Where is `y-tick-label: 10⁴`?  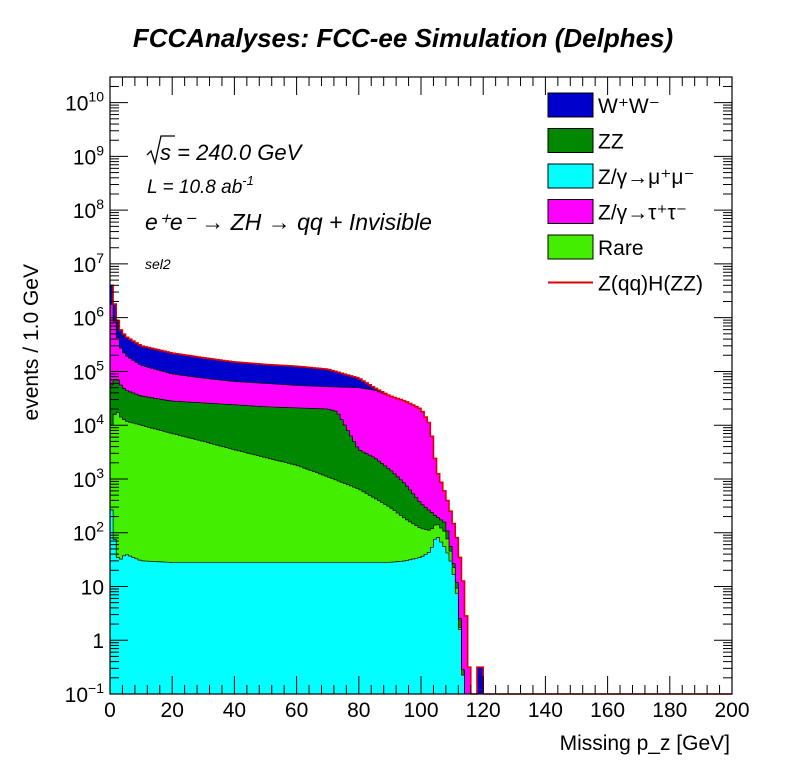
y-tick-label: 10⁴ is located at coordinates (88, 424).